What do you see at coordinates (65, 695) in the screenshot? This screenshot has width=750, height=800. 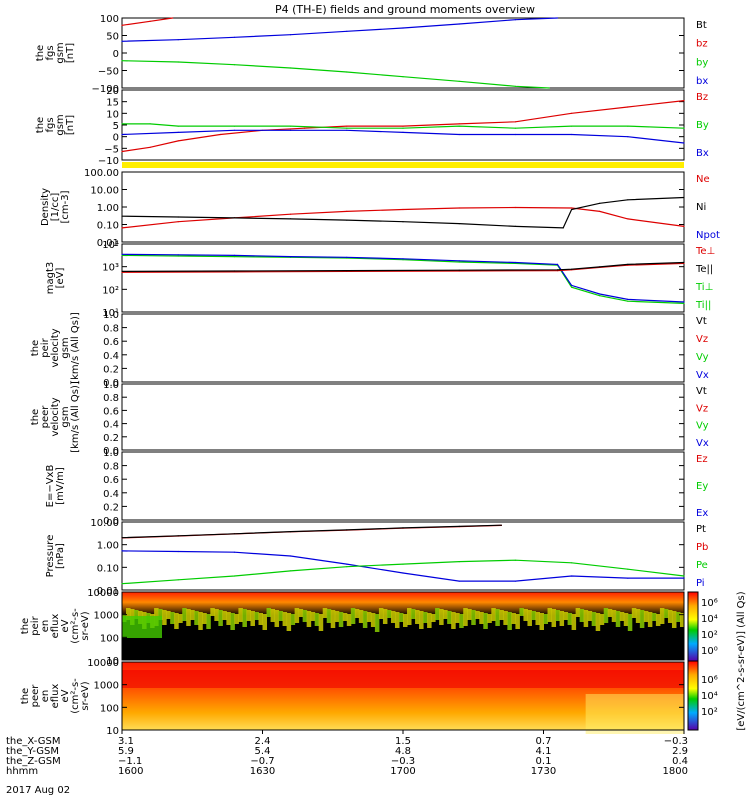 I see `y-axis-label: eV` at bounding box center [65, 695].